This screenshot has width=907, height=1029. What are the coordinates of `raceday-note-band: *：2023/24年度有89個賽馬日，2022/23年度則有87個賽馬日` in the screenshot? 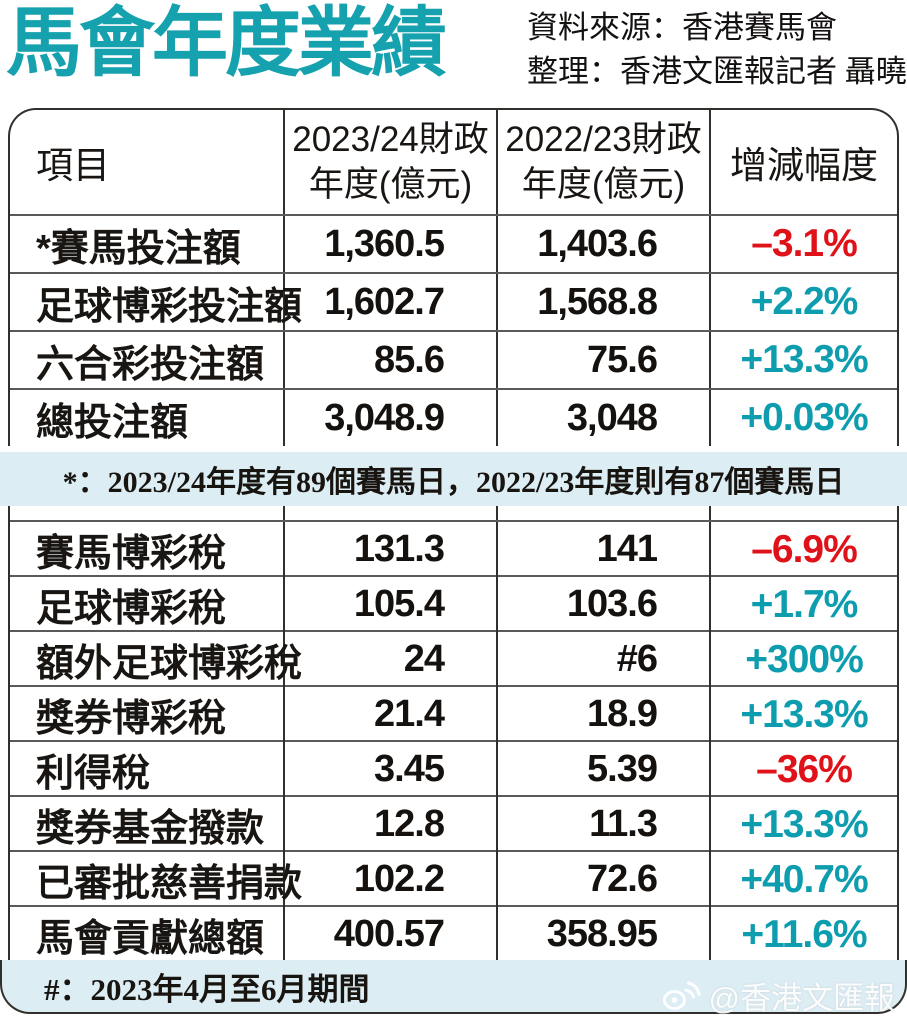 It's located at (453, 479).